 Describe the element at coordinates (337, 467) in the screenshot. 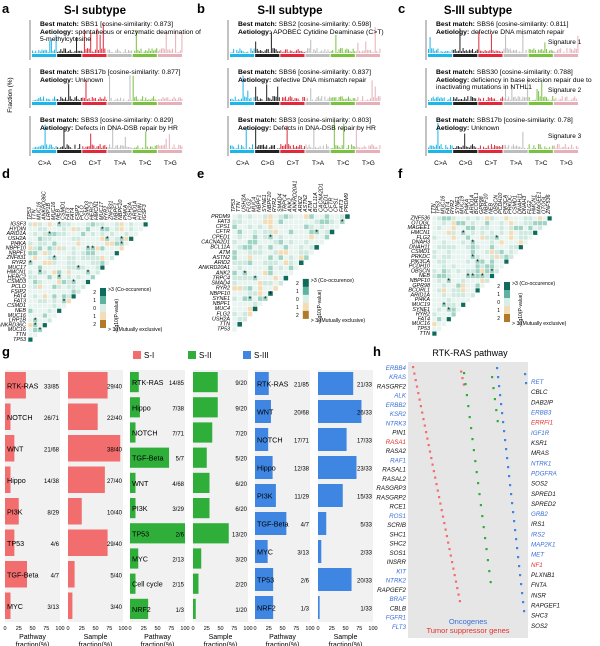

I see `sample-bar` at that location.